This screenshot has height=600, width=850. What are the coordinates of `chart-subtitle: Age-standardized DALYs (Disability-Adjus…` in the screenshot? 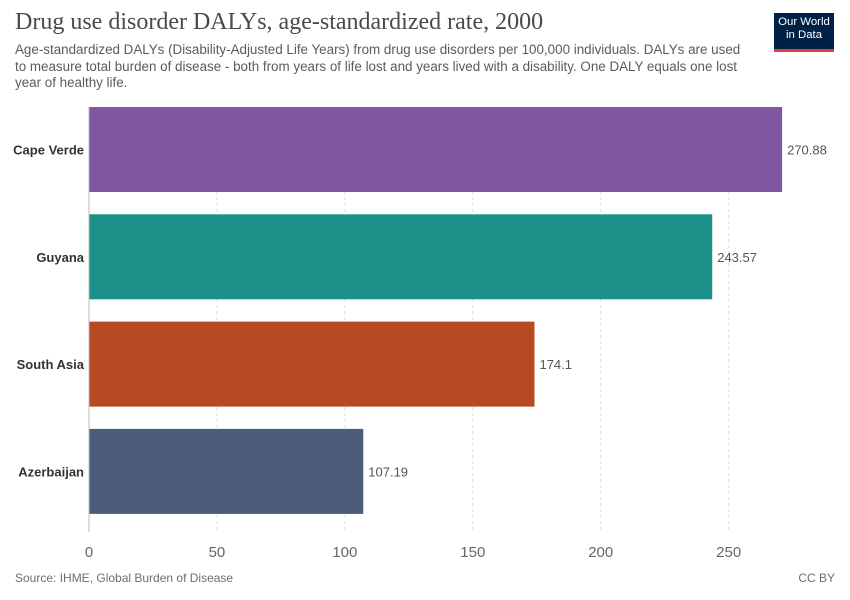 It's located at (378, 66).